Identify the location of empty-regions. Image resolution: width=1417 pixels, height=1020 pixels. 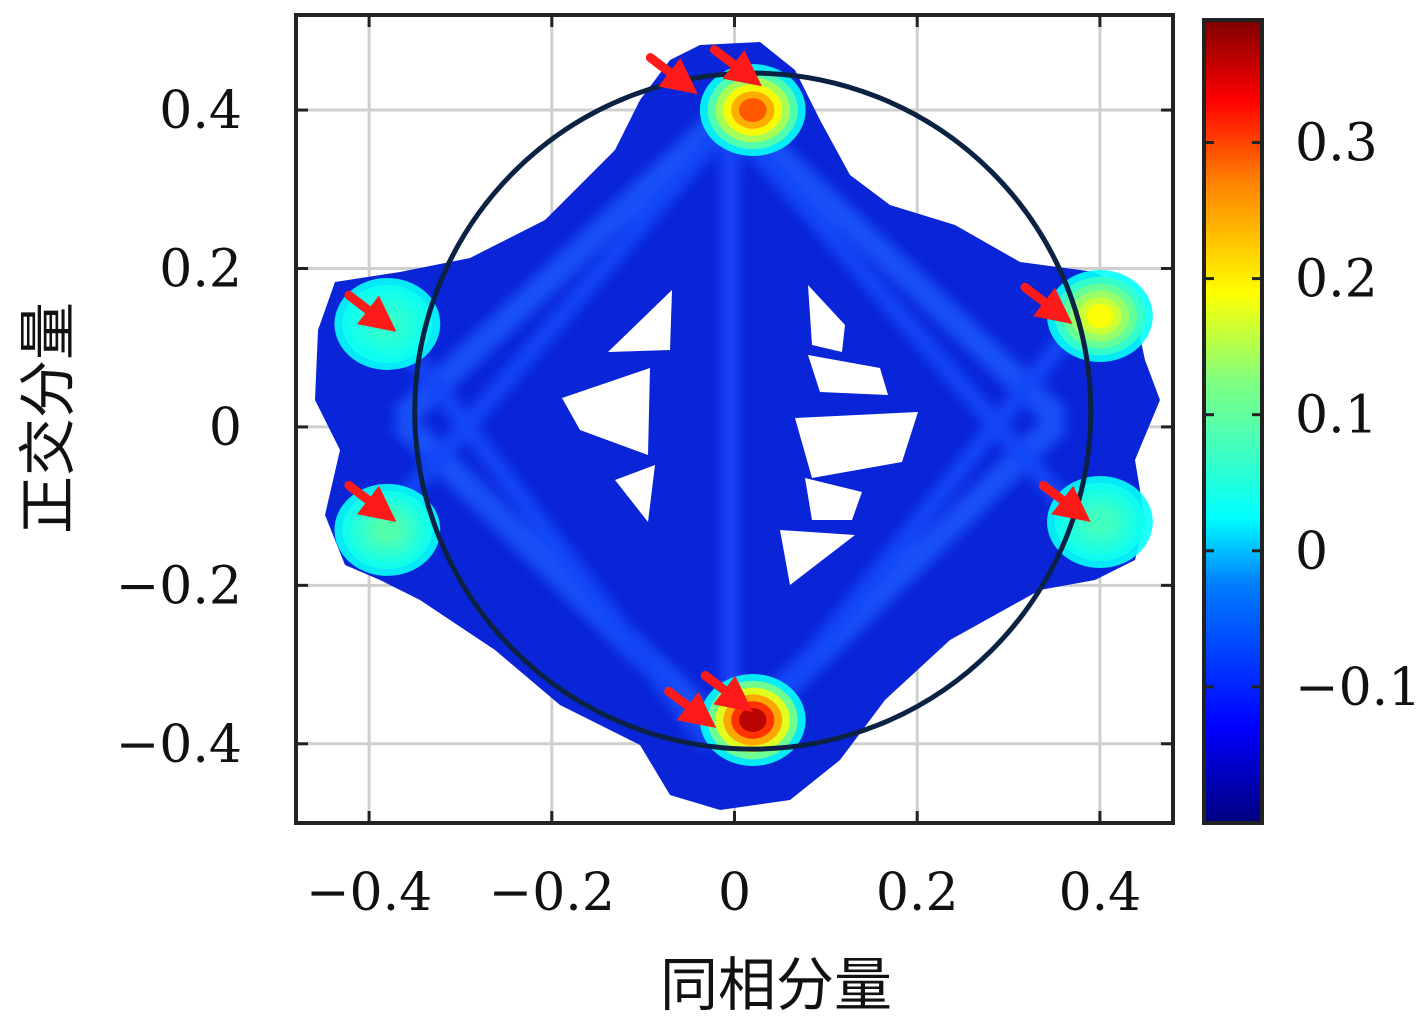
(740, 435).